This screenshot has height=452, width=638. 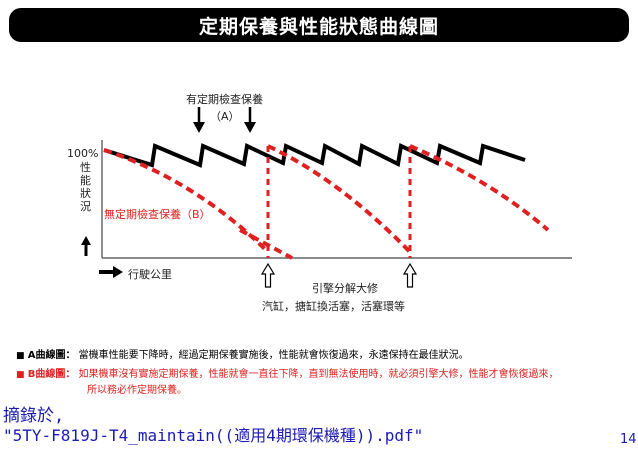 I want to click on legend-a-text: 當機車性能要下降時，經過定期保養實施後，性能就會恢復過來，永遠保持在最佳狀況。, so click(x=273, y=355).